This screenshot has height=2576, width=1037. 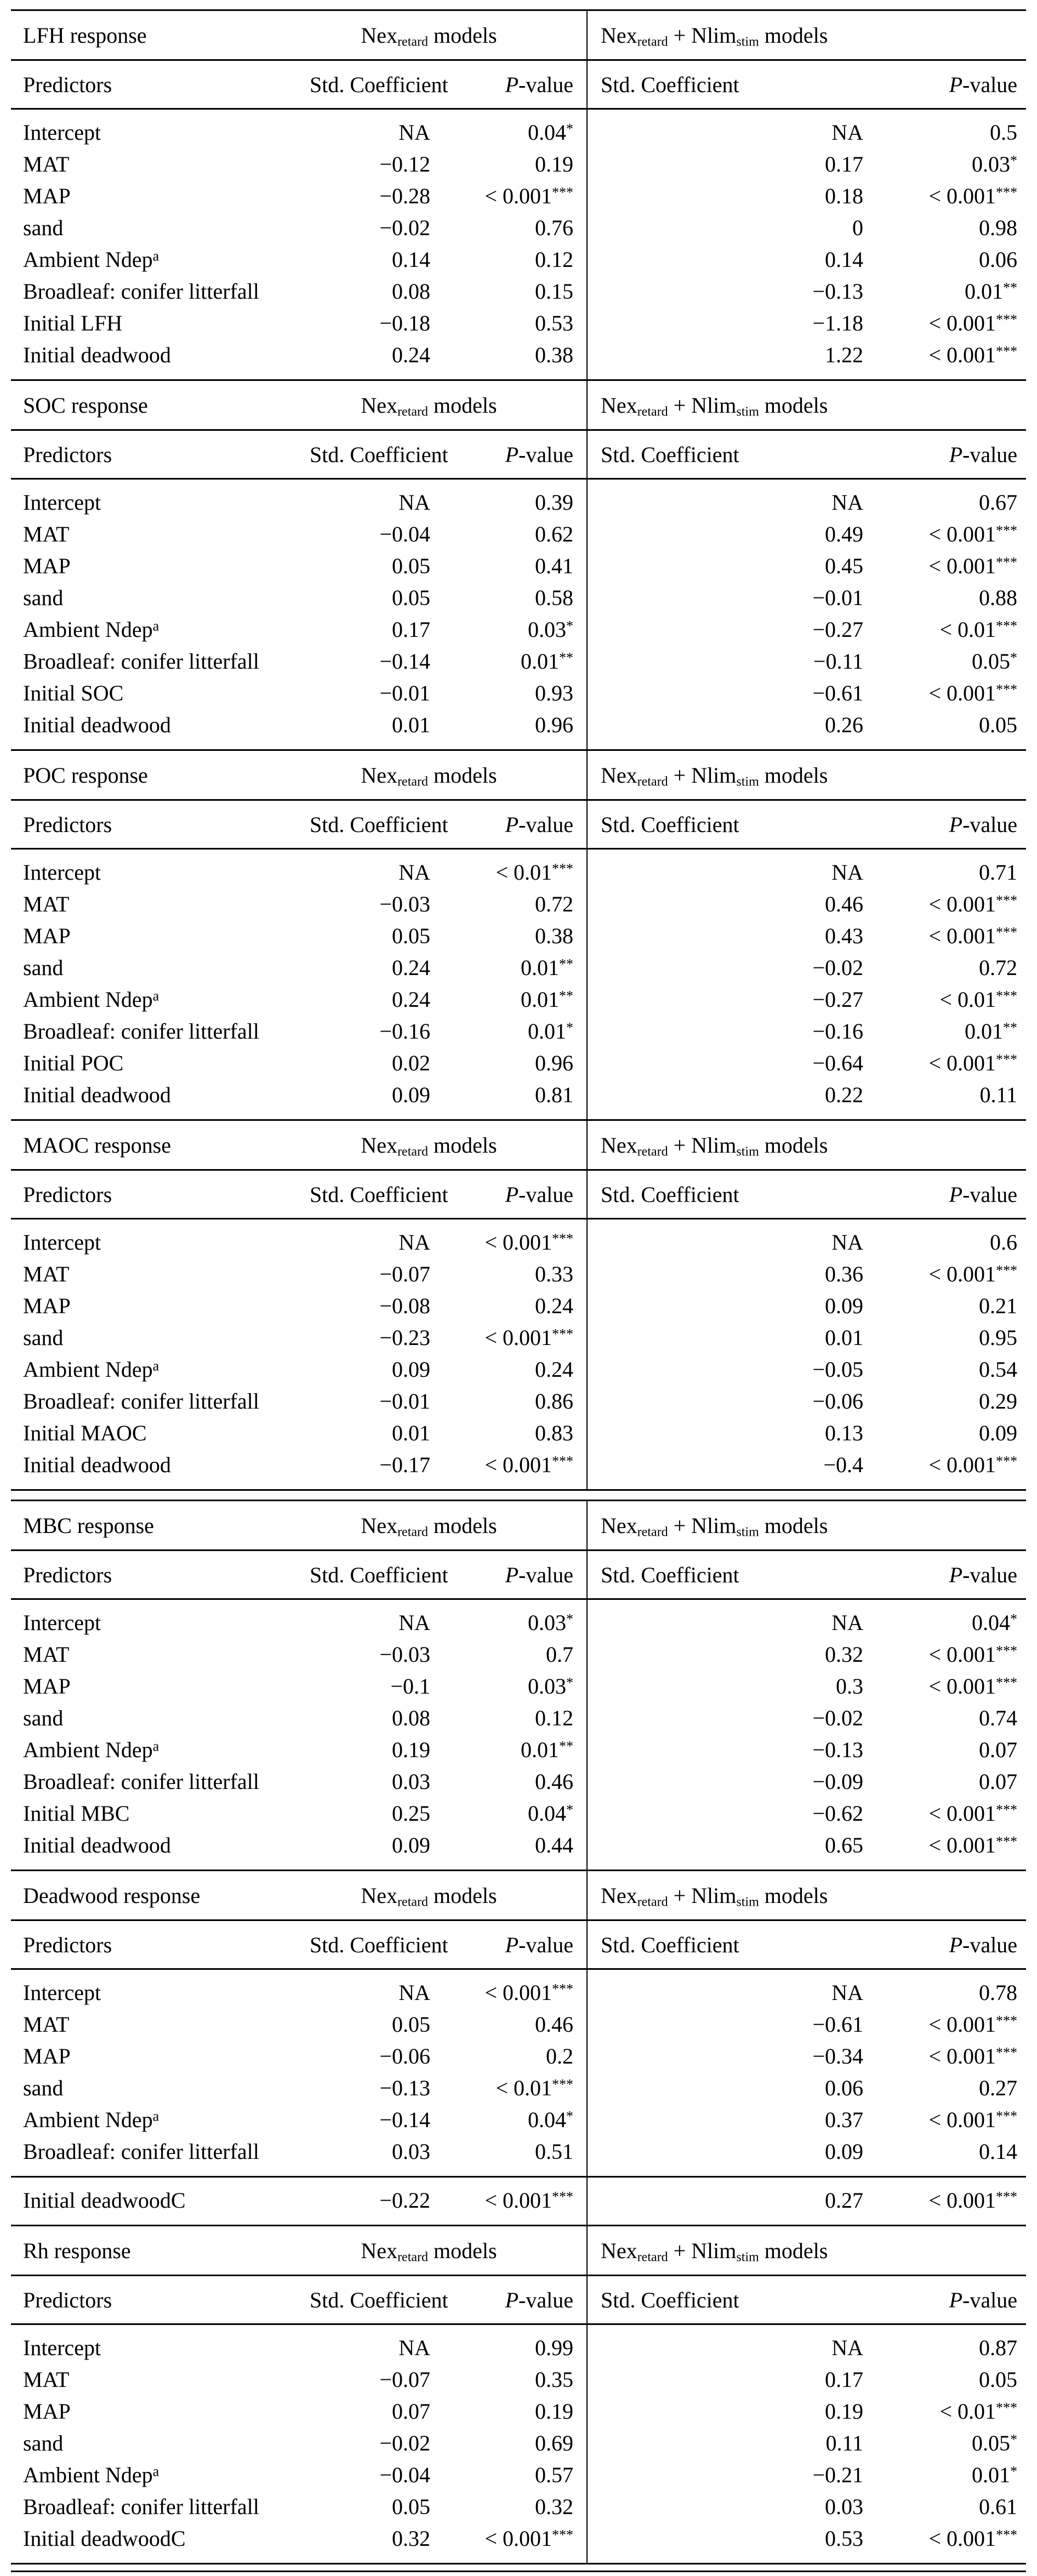 I want to click on p-value-cell: 0.01**, so click(x=547, y=1749).